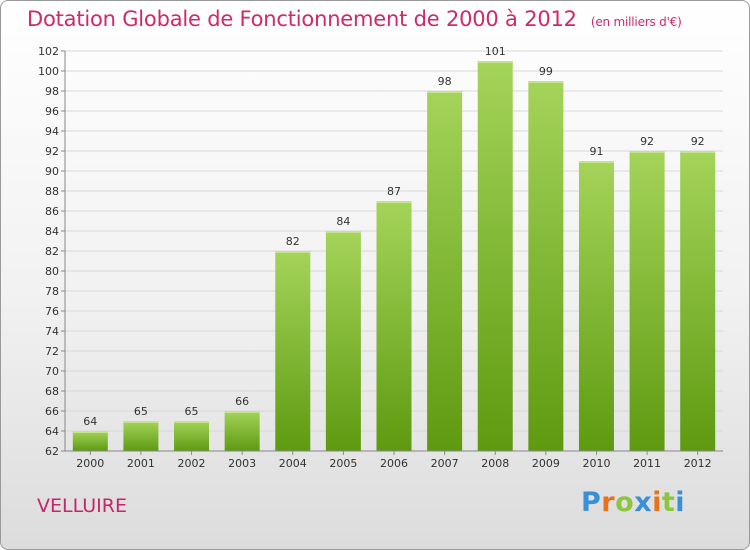  What do you see at coordinates (293, 463) in the screenshot?
I see `x-tick-label: 2004` at bounding box center [293, 463].